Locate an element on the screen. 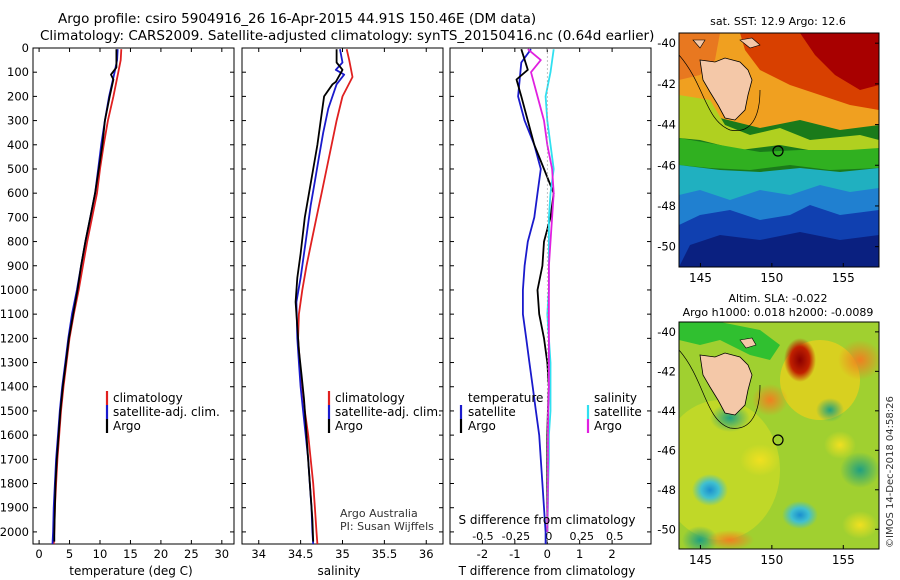  y-tick-label: 200 is located at coordinates (18, 96).